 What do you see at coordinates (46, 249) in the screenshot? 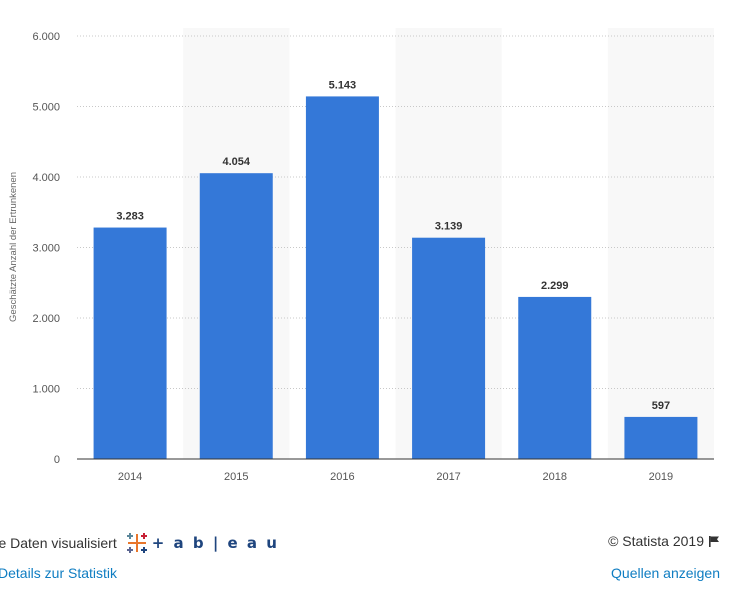
I see `y-tick-label: 3.000` at bounding box center [46, 249].